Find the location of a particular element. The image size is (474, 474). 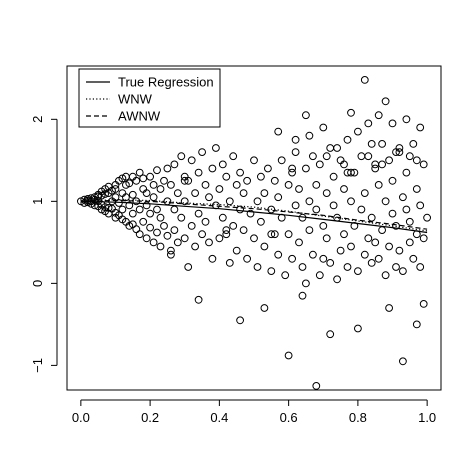

y-tick-label: −1 is located at coordinates (37, 365).